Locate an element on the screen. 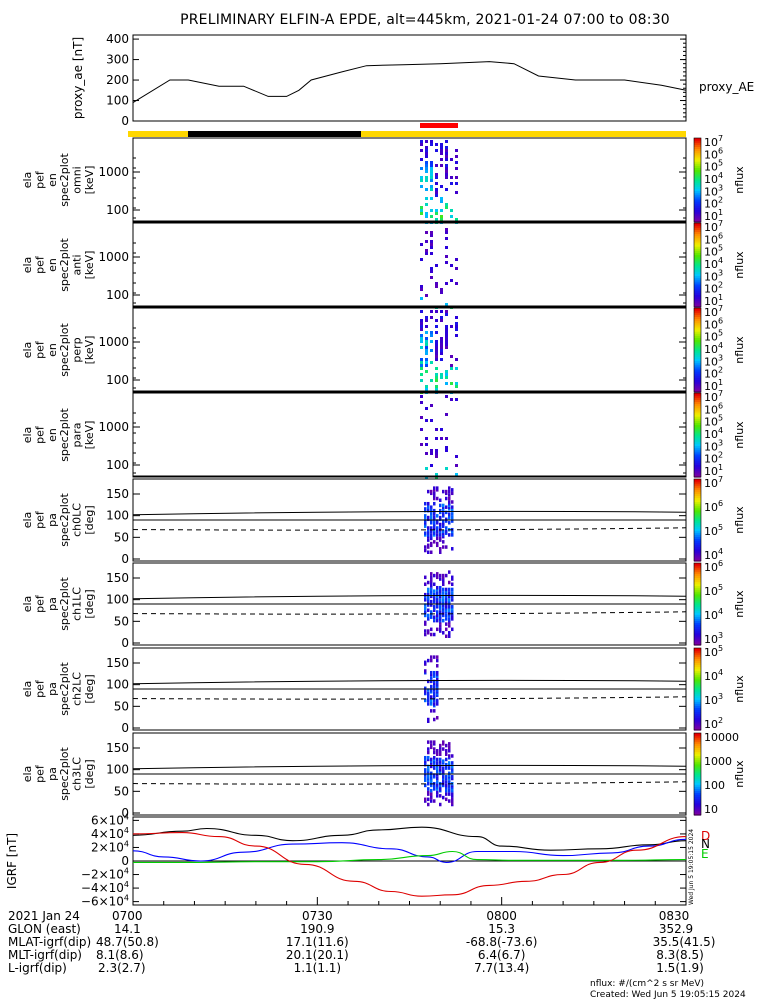 Image resolution: width=775 pixels, height=1000 pixels. igrf-ylabel: IGRF [nT] is located at coordinates (12, 861).